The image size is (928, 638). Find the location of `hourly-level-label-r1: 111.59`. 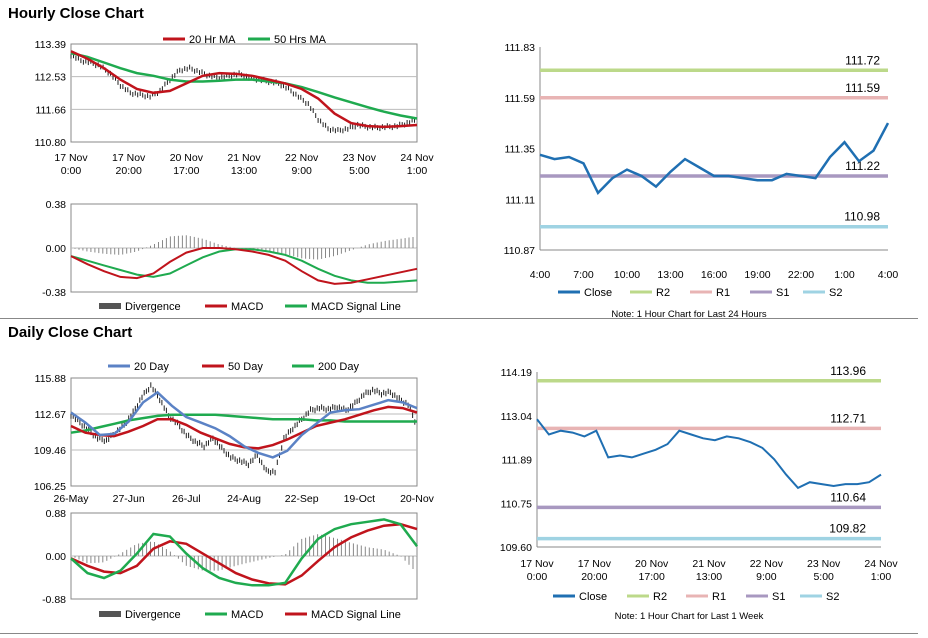

hourly-level-label-r1: 111.59 is located at coordinates (862, 88).